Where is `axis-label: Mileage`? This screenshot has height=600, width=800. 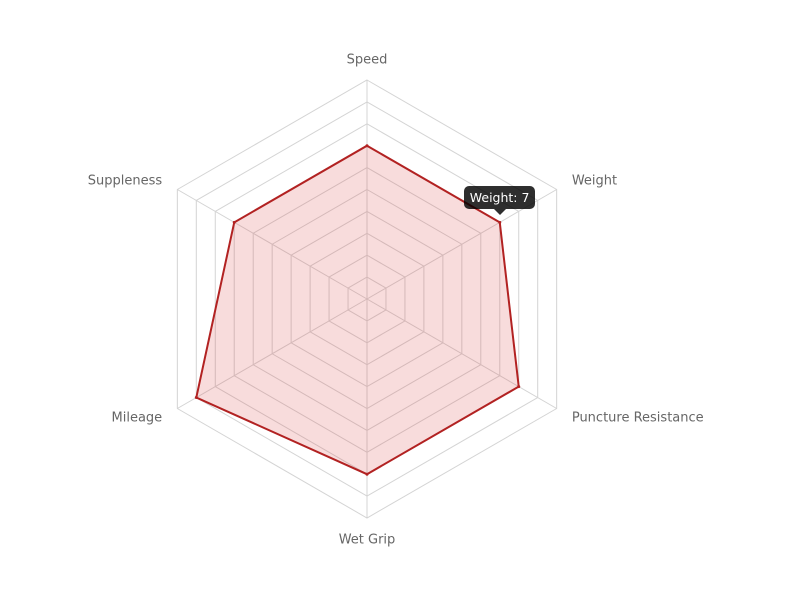 axis-label: Mileage is located at coordinates (137, 417).